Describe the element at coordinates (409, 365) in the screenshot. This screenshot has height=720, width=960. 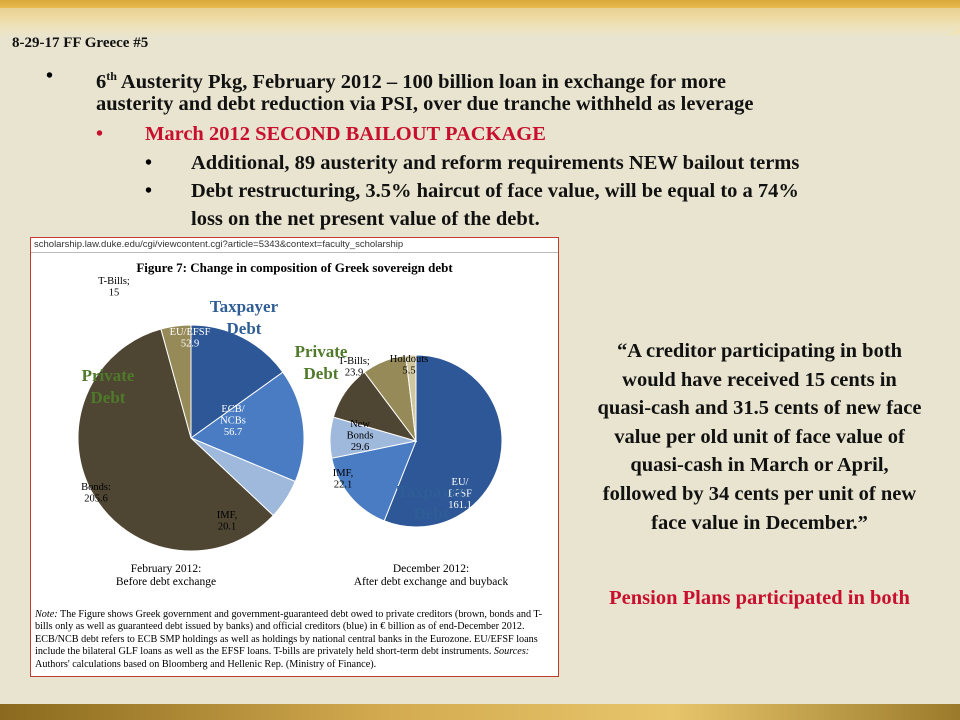
I see `slice-label: Holdouts 5.5` at that location.